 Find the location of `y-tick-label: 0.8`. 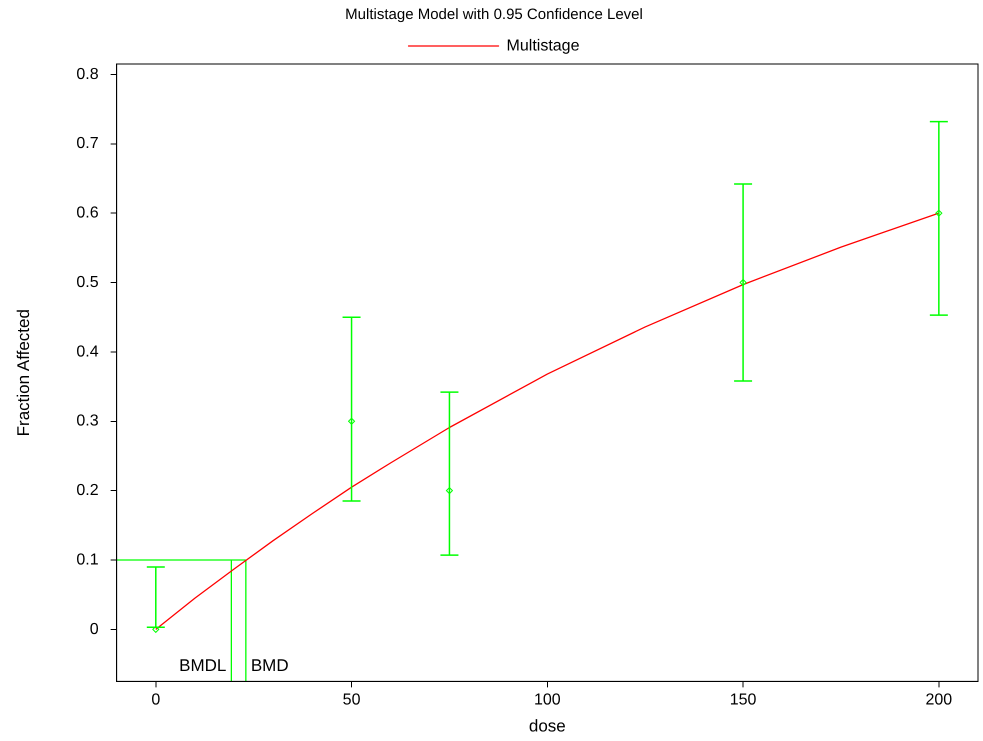

y-tick-label: 0.8 is located at coordinates (87, 74).